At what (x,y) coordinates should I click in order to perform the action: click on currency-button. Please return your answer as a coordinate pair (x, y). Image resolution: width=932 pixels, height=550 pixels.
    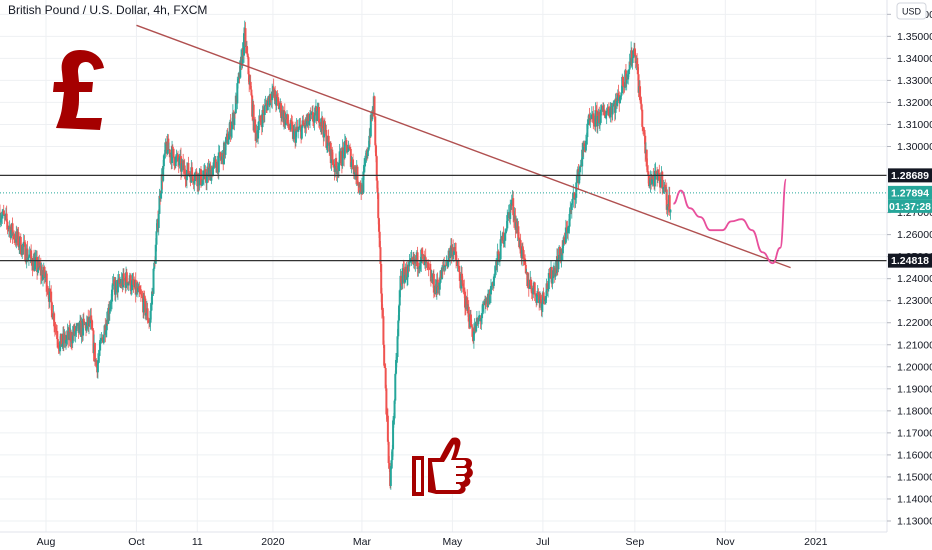
    Looking at the image, I should click on (911, 11).